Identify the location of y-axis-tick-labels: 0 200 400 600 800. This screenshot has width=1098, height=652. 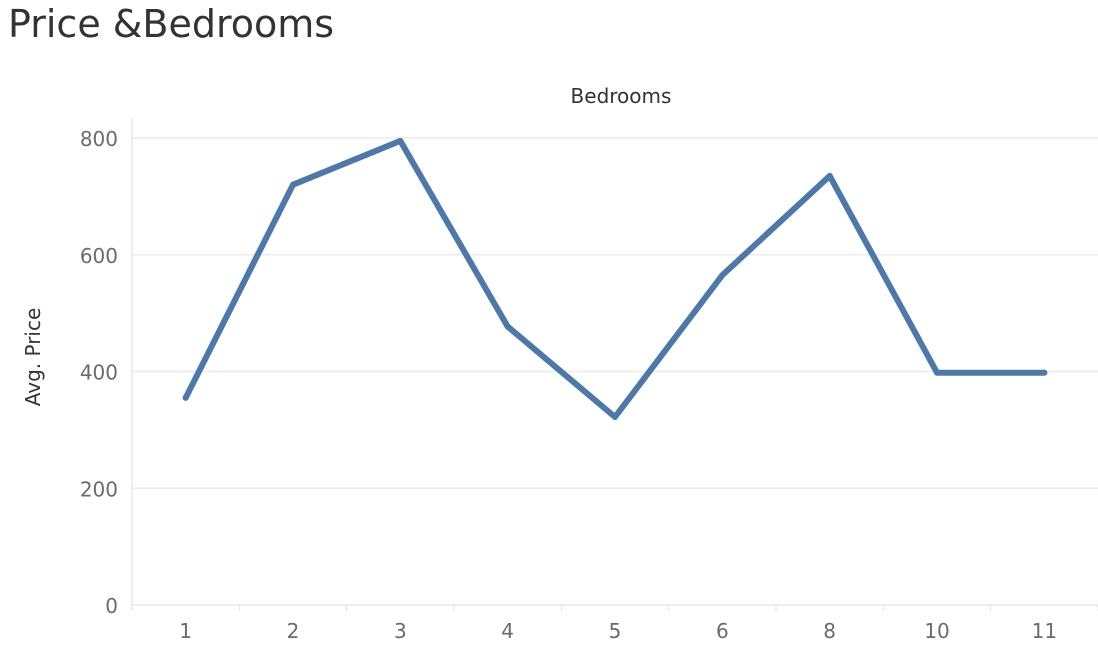
(99, 372).